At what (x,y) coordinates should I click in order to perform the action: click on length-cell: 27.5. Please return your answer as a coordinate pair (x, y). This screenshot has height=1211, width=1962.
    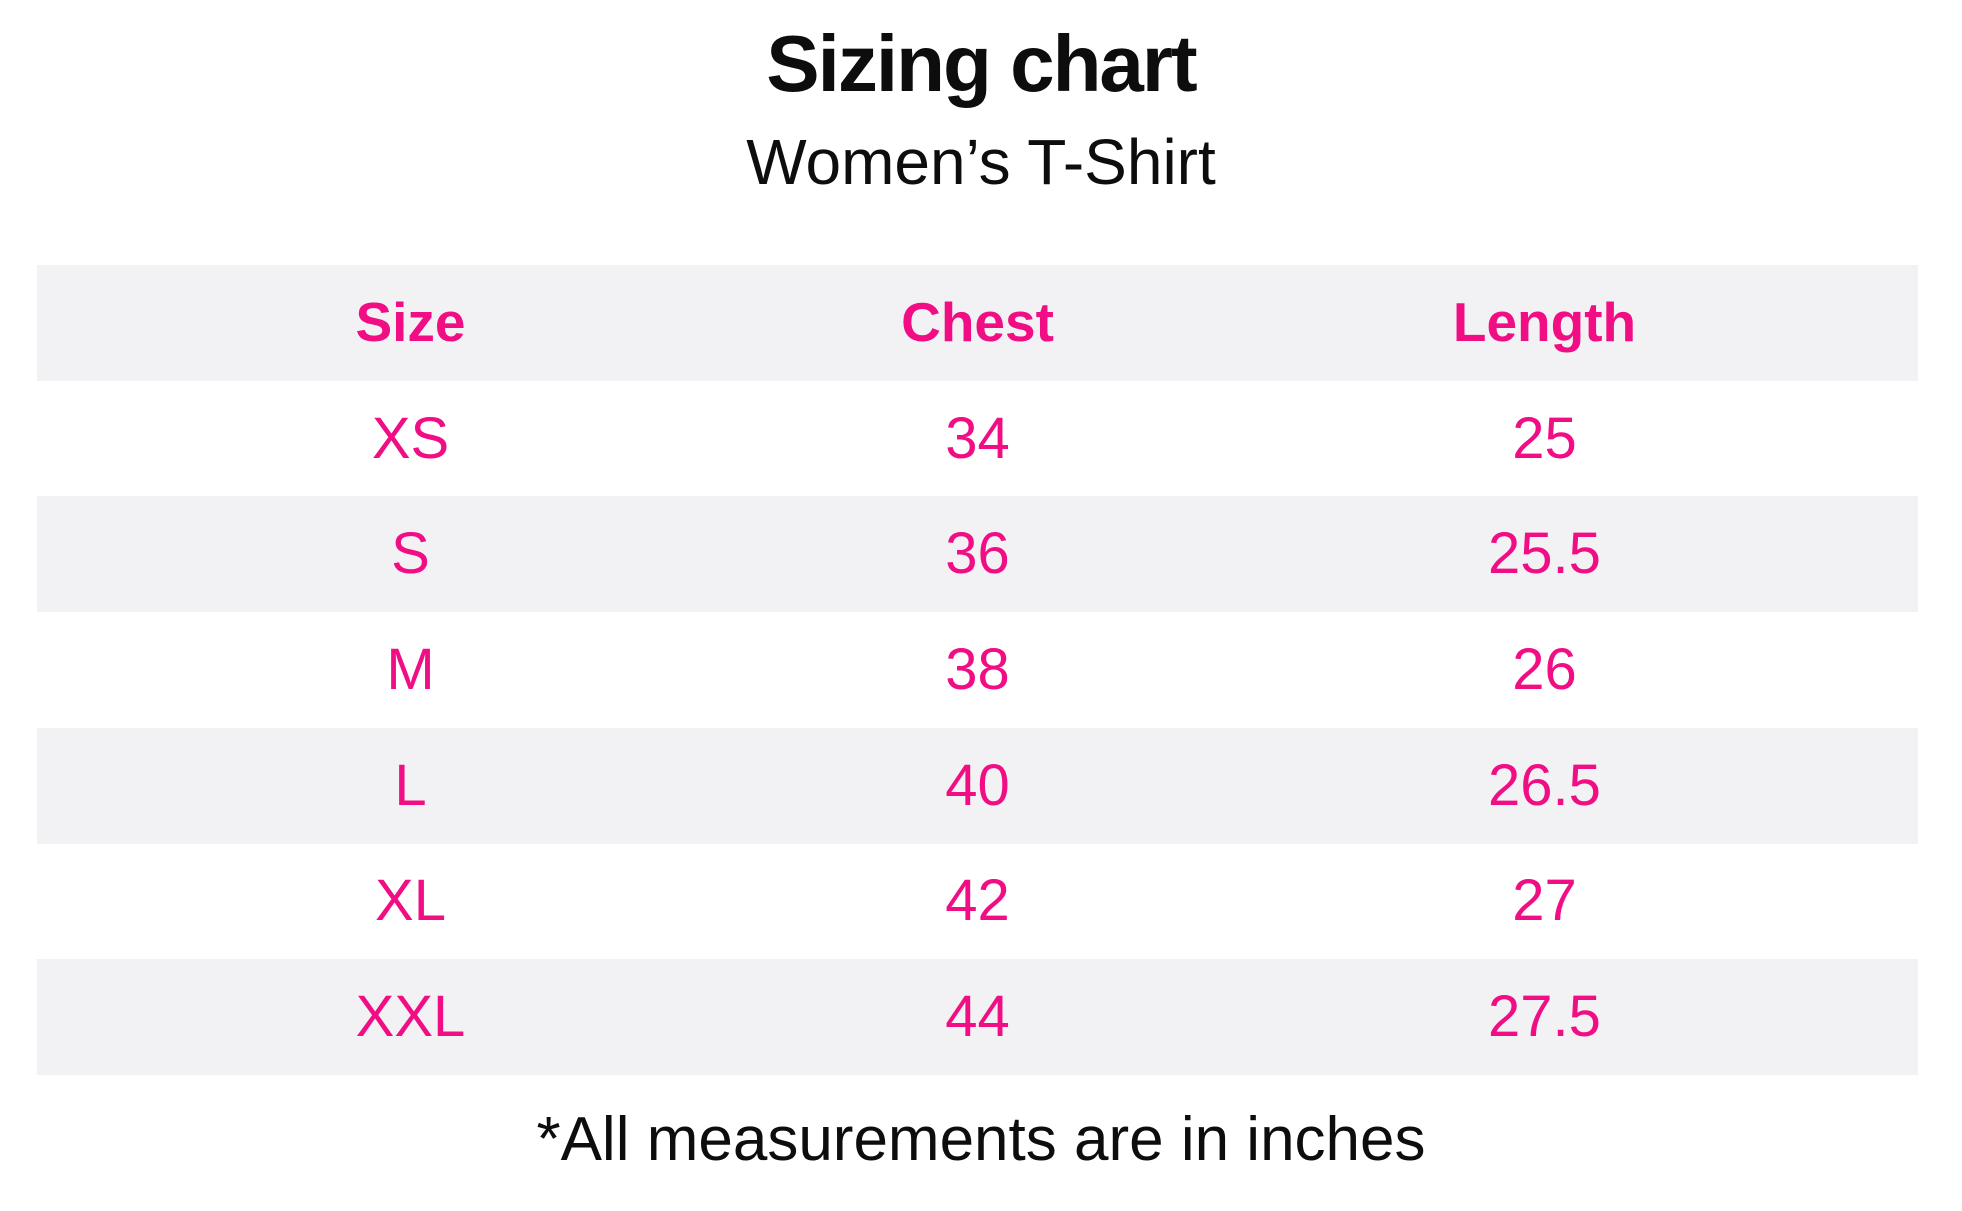
    Looking at the image, I should click on (1544, 1017).